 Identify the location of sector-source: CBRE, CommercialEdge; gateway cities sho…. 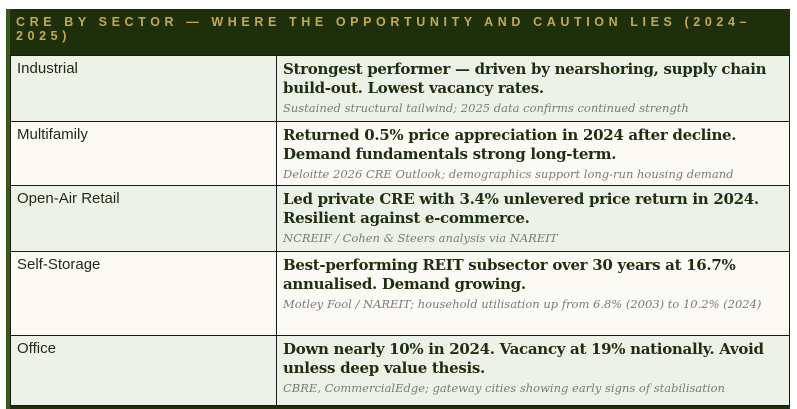
(504, 388).